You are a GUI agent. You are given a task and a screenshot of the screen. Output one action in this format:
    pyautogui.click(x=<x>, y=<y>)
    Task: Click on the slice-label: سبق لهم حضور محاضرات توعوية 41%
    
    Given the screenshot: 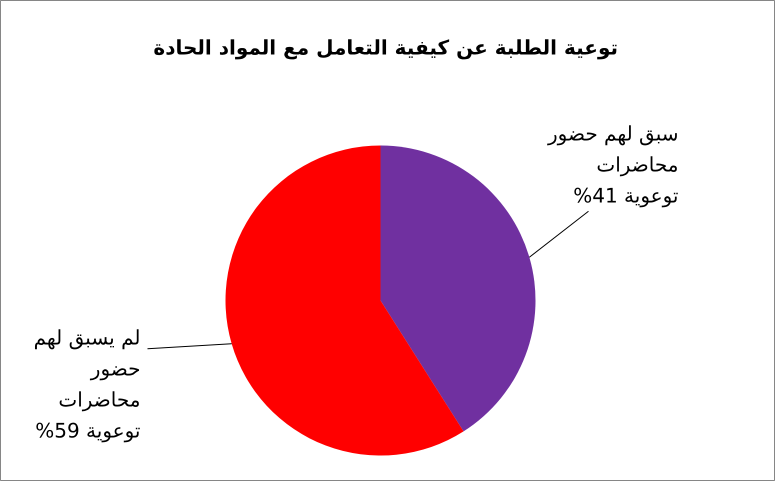 What is the action you would take?
    pyautogui.click(x=612, y=164)
    